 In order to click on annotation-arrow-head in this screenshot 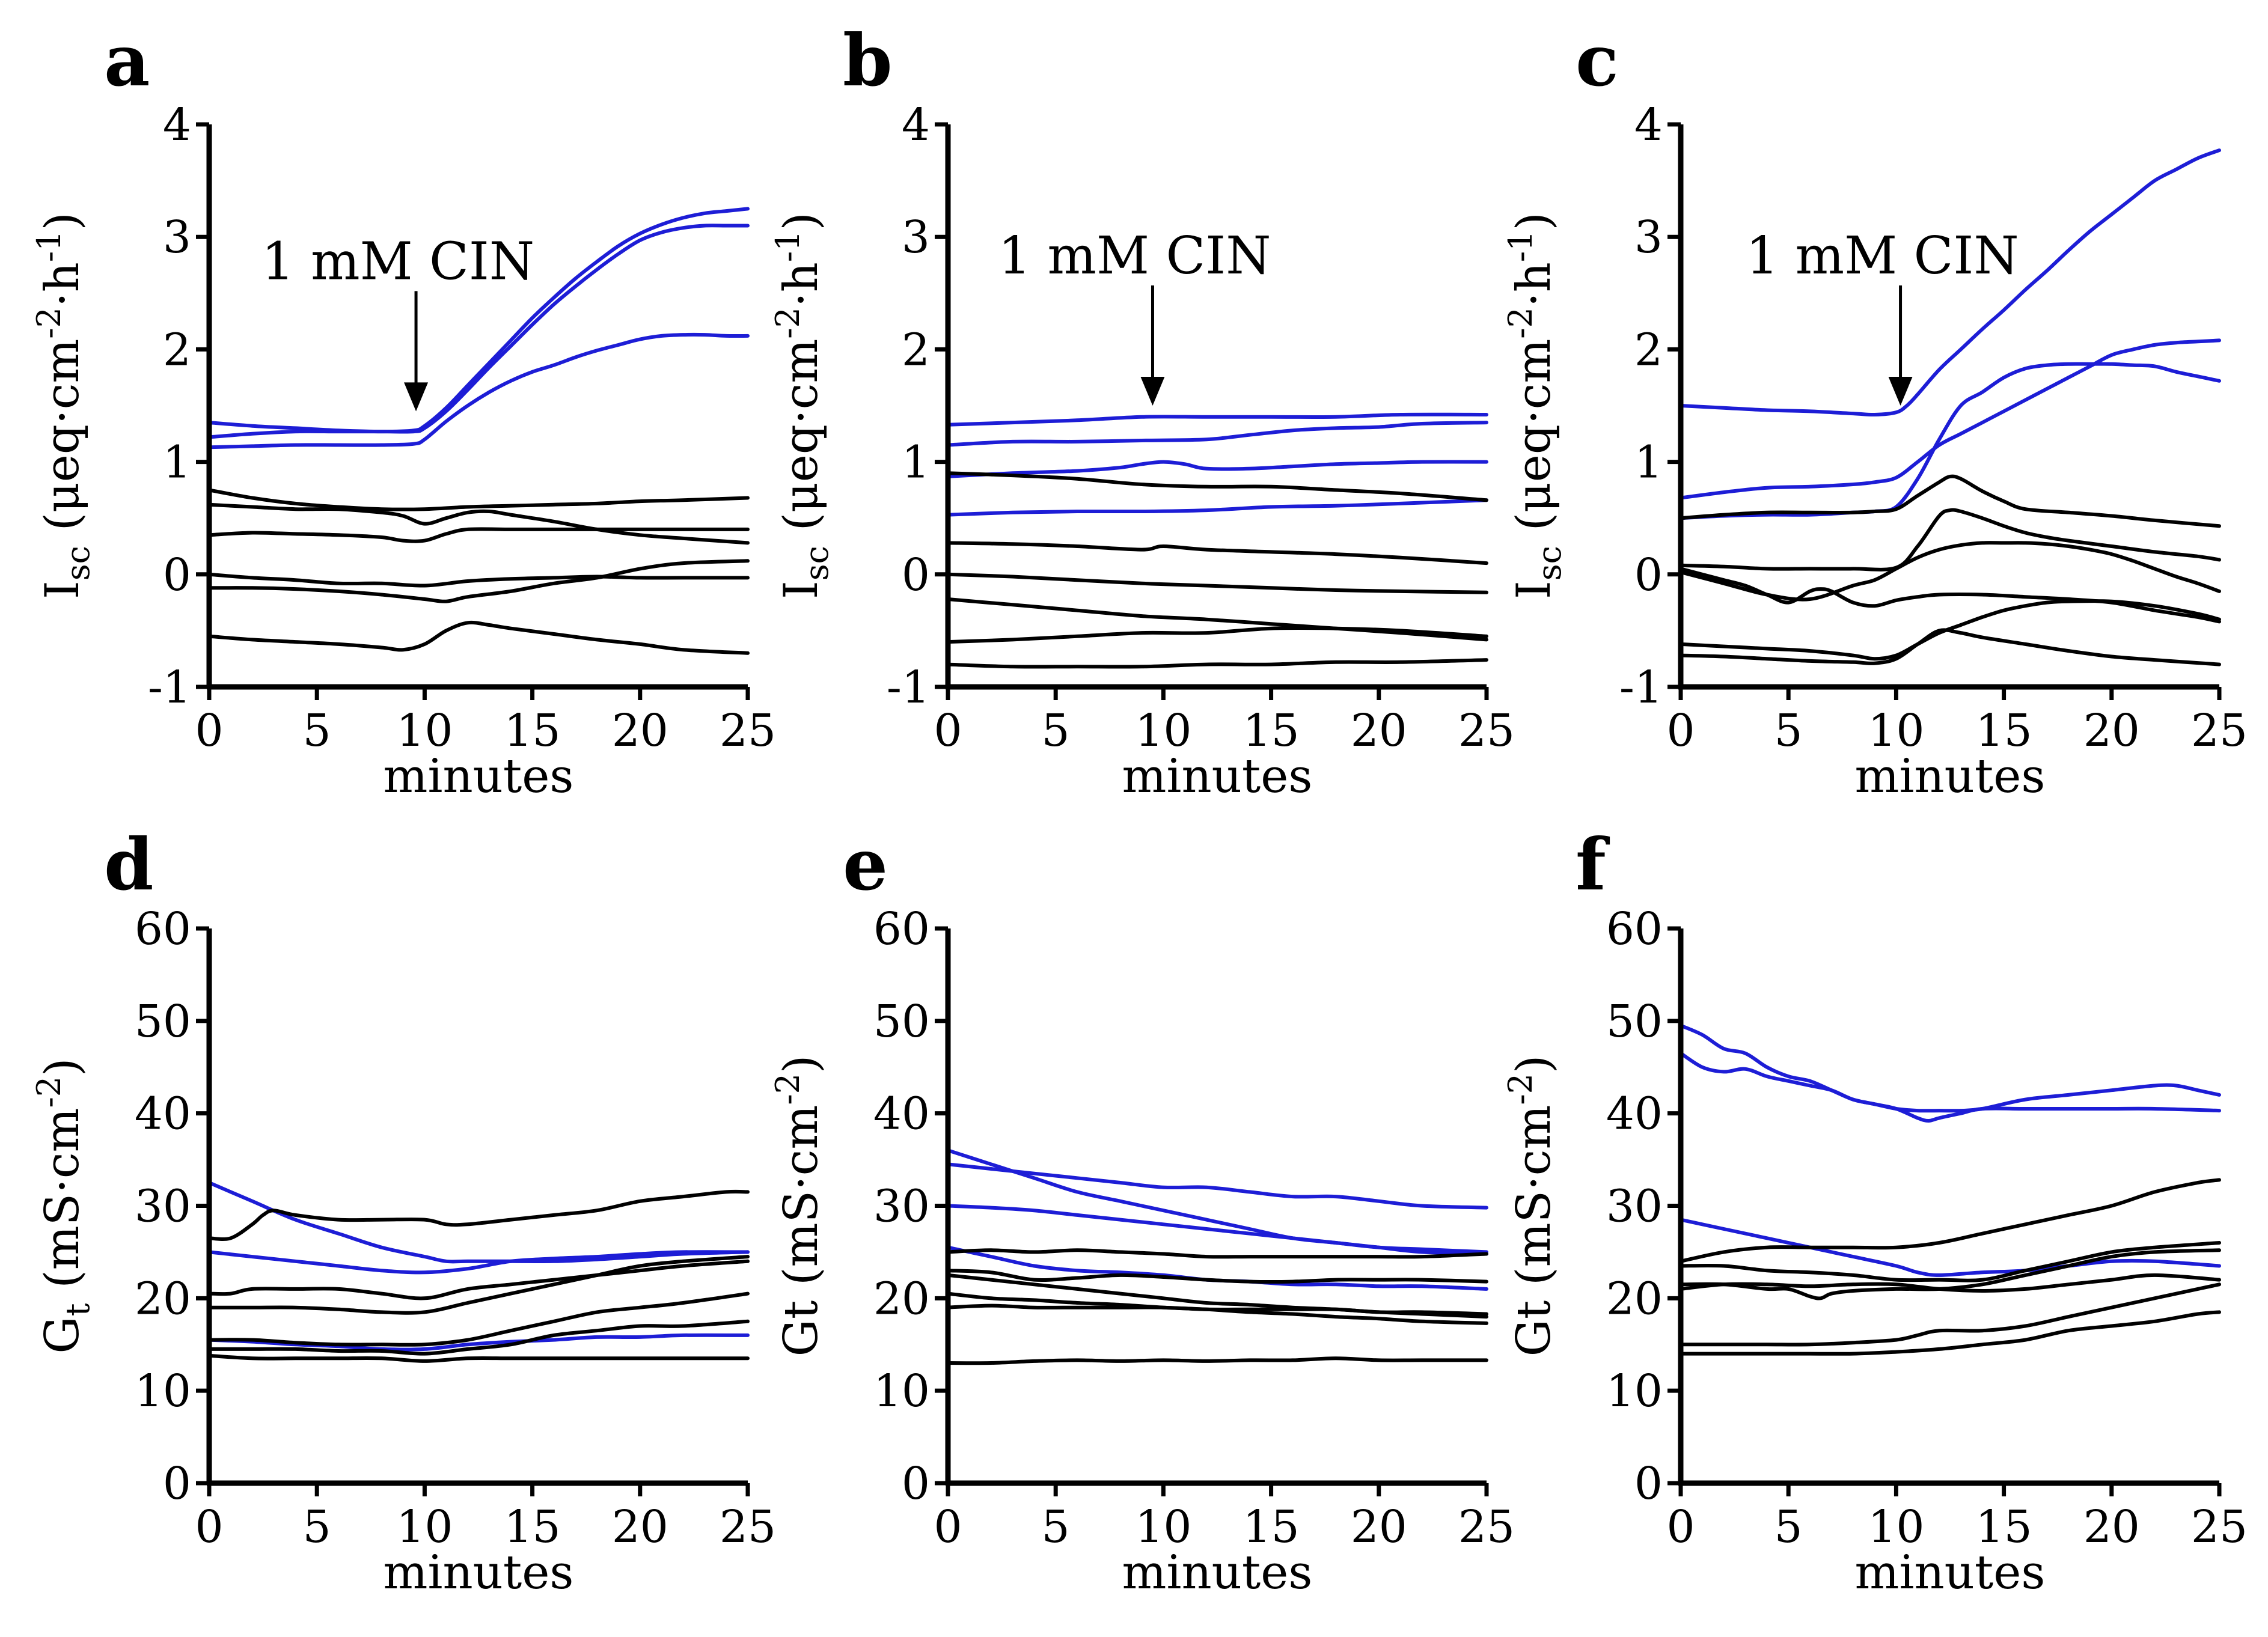, I will do `click(1901, 391)`.